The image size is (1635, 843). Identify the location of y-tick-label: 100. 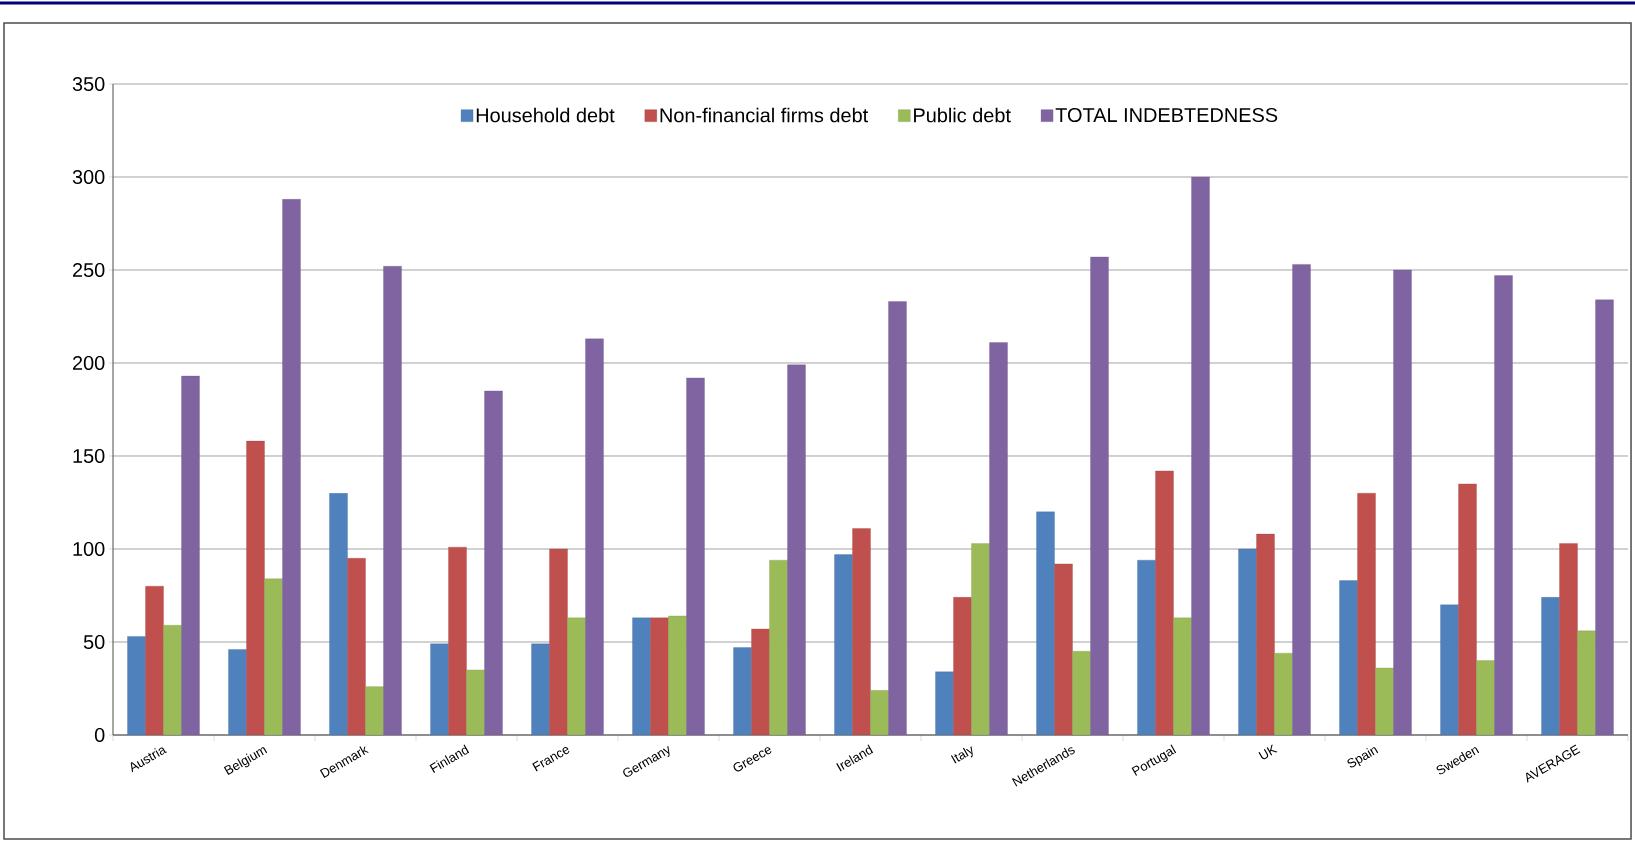
(89, 549).